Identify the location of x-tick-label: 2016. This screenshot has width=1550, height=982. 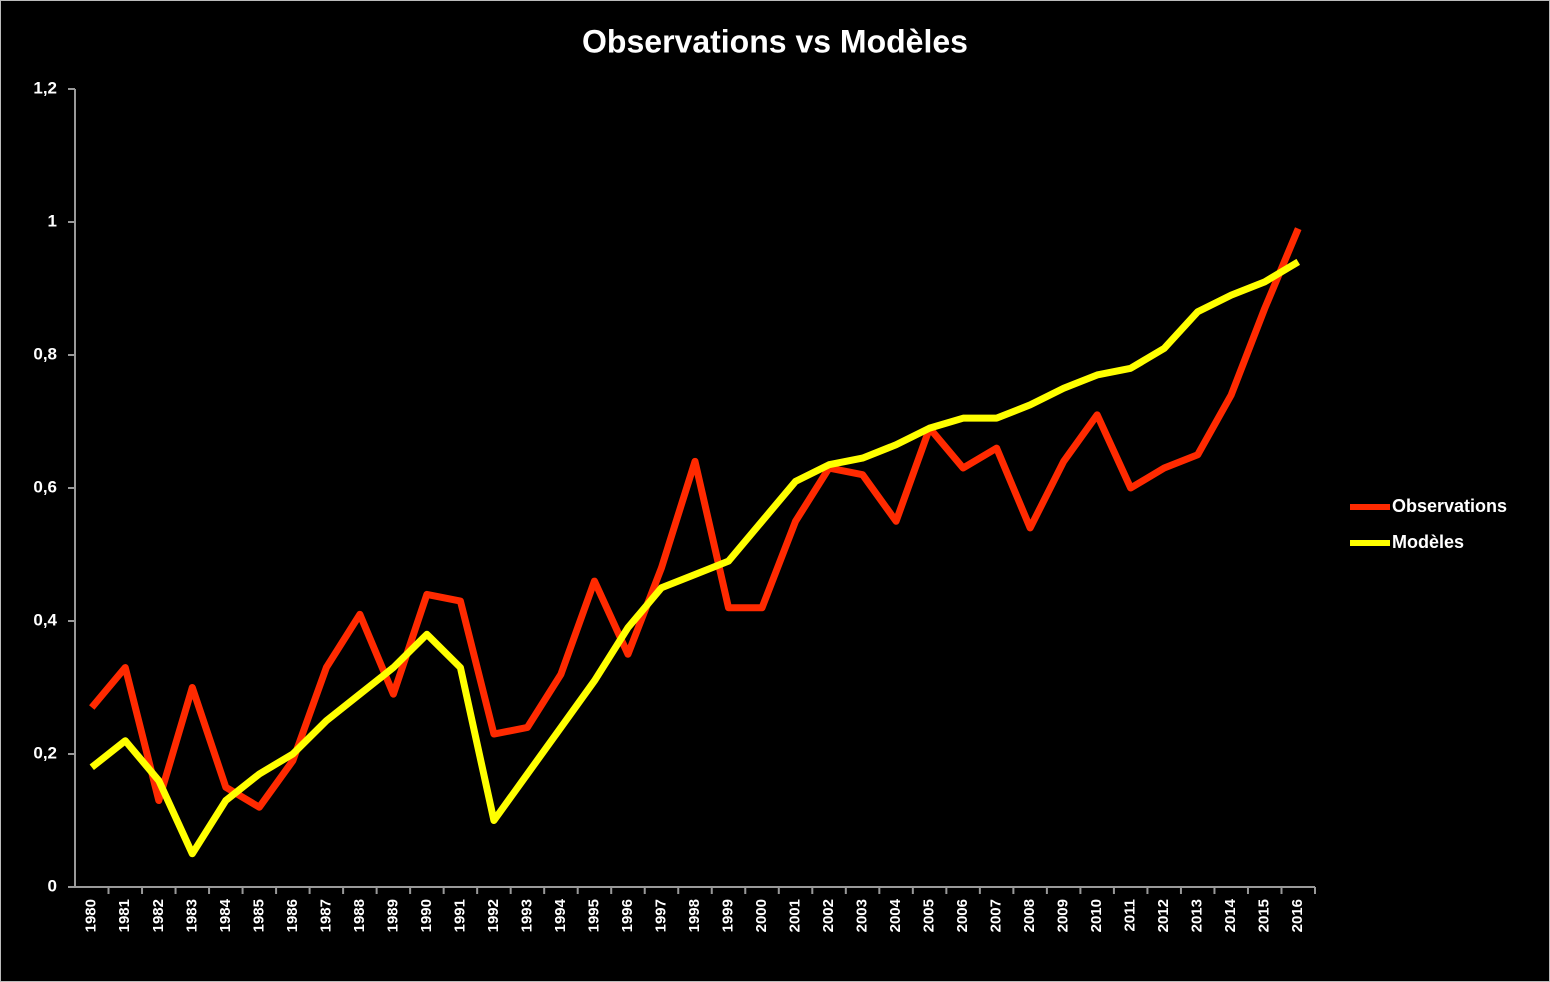
(1297, 915).